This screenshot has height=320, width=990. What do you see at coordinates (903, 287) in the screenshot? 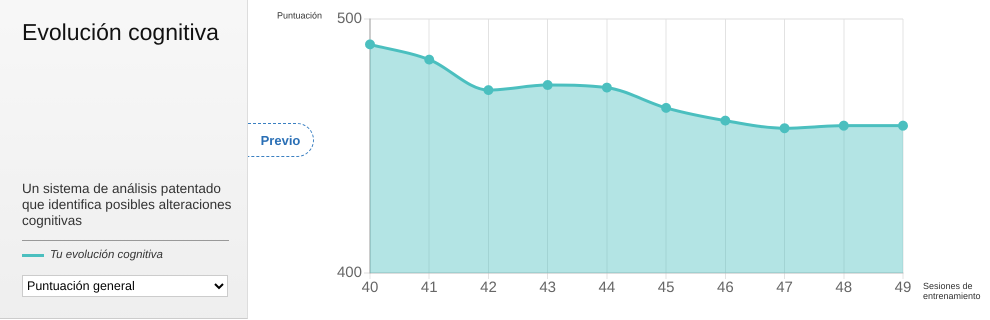
I see `x-tick-label: 49` at bounding box center [903, 287].